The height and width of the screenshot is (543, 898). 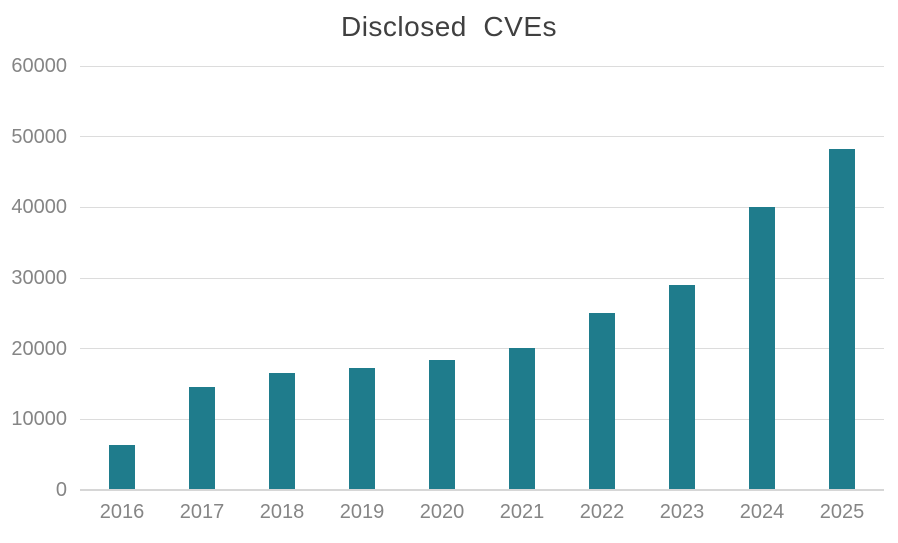 I want to click on x-tick-label-2016: 2016, so click(x=122, y=512).